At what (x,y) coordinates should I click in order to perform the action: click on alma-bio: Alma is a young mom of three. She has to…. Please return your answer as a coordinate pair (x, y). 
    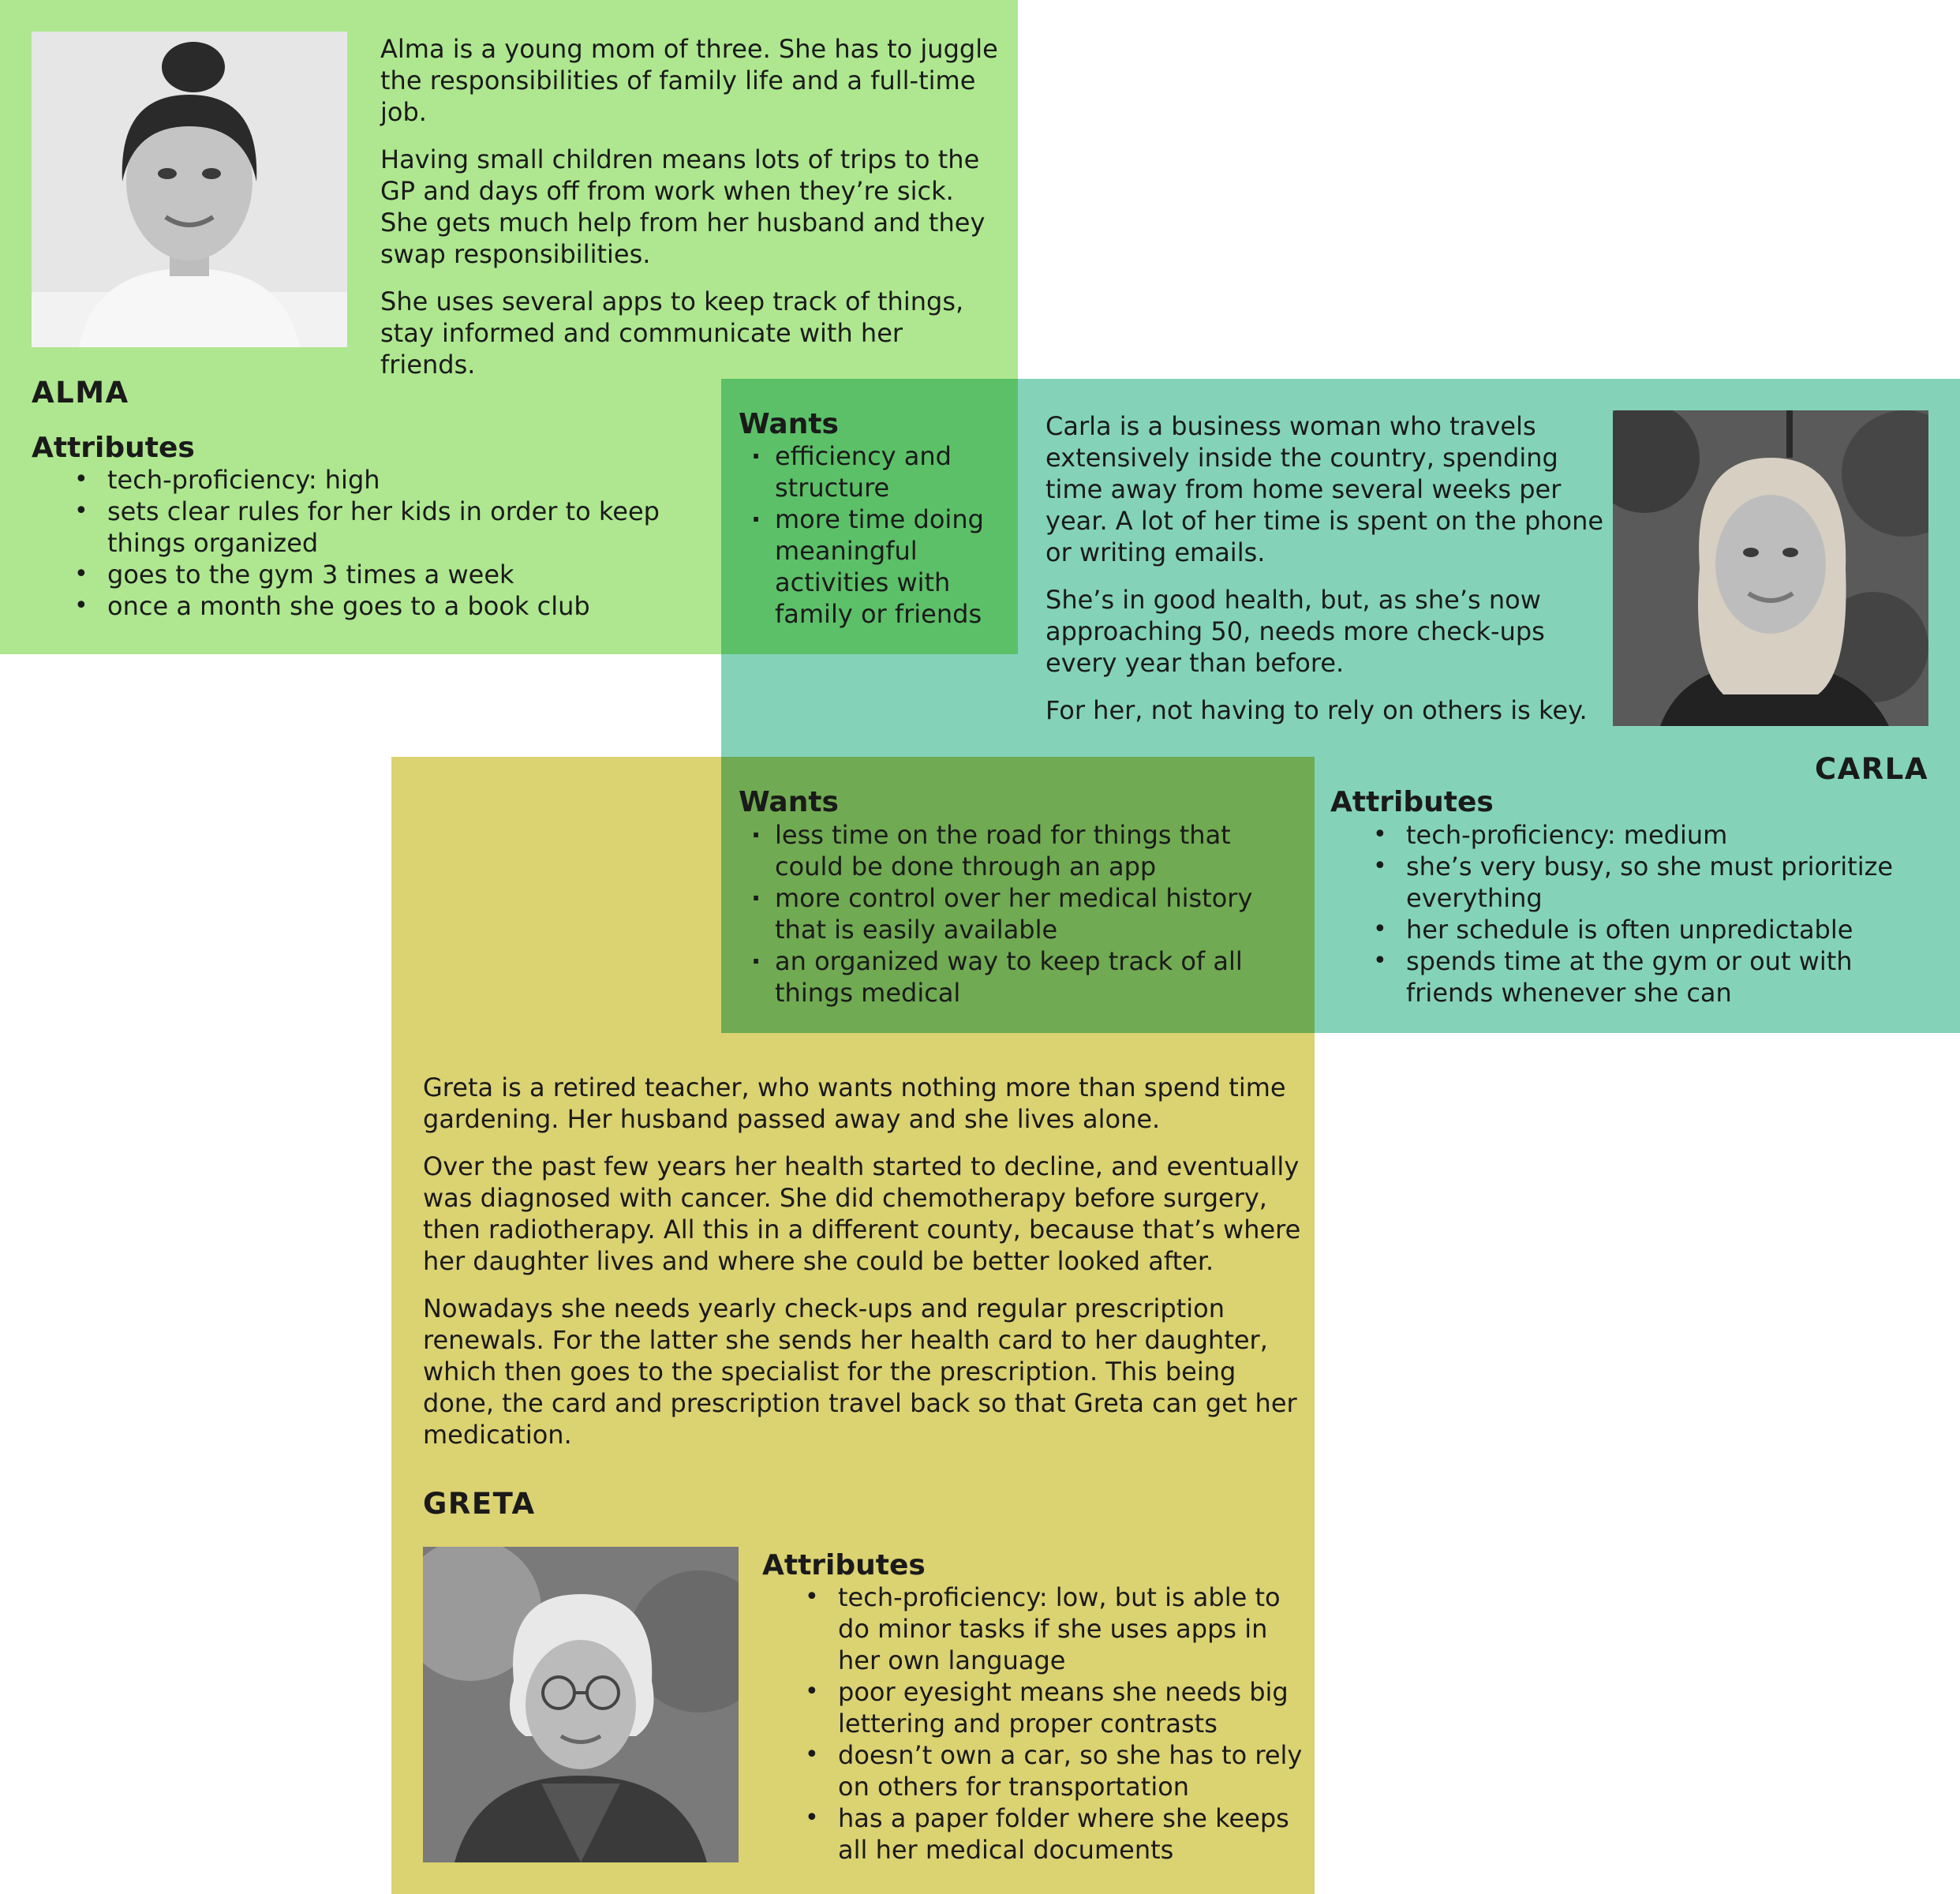
    Looking at the image, I should click on (692, 214).